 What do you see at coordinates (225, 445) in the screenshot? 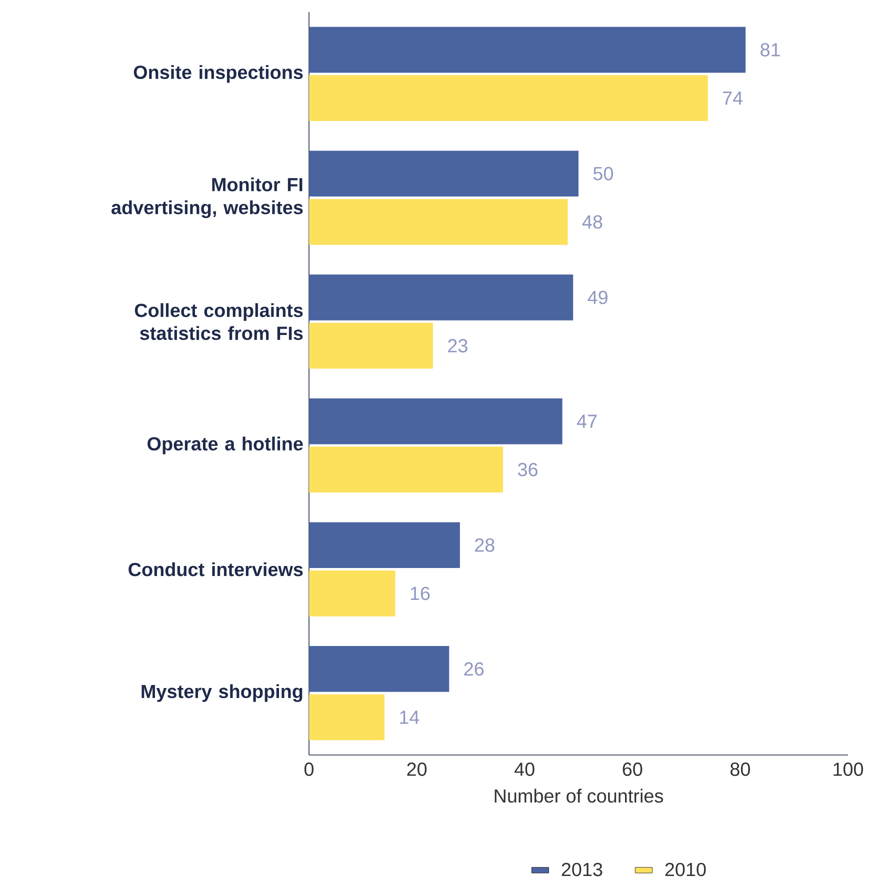
I see `y-tick-label: Operate a hotline` at bounding box center [225, 445].